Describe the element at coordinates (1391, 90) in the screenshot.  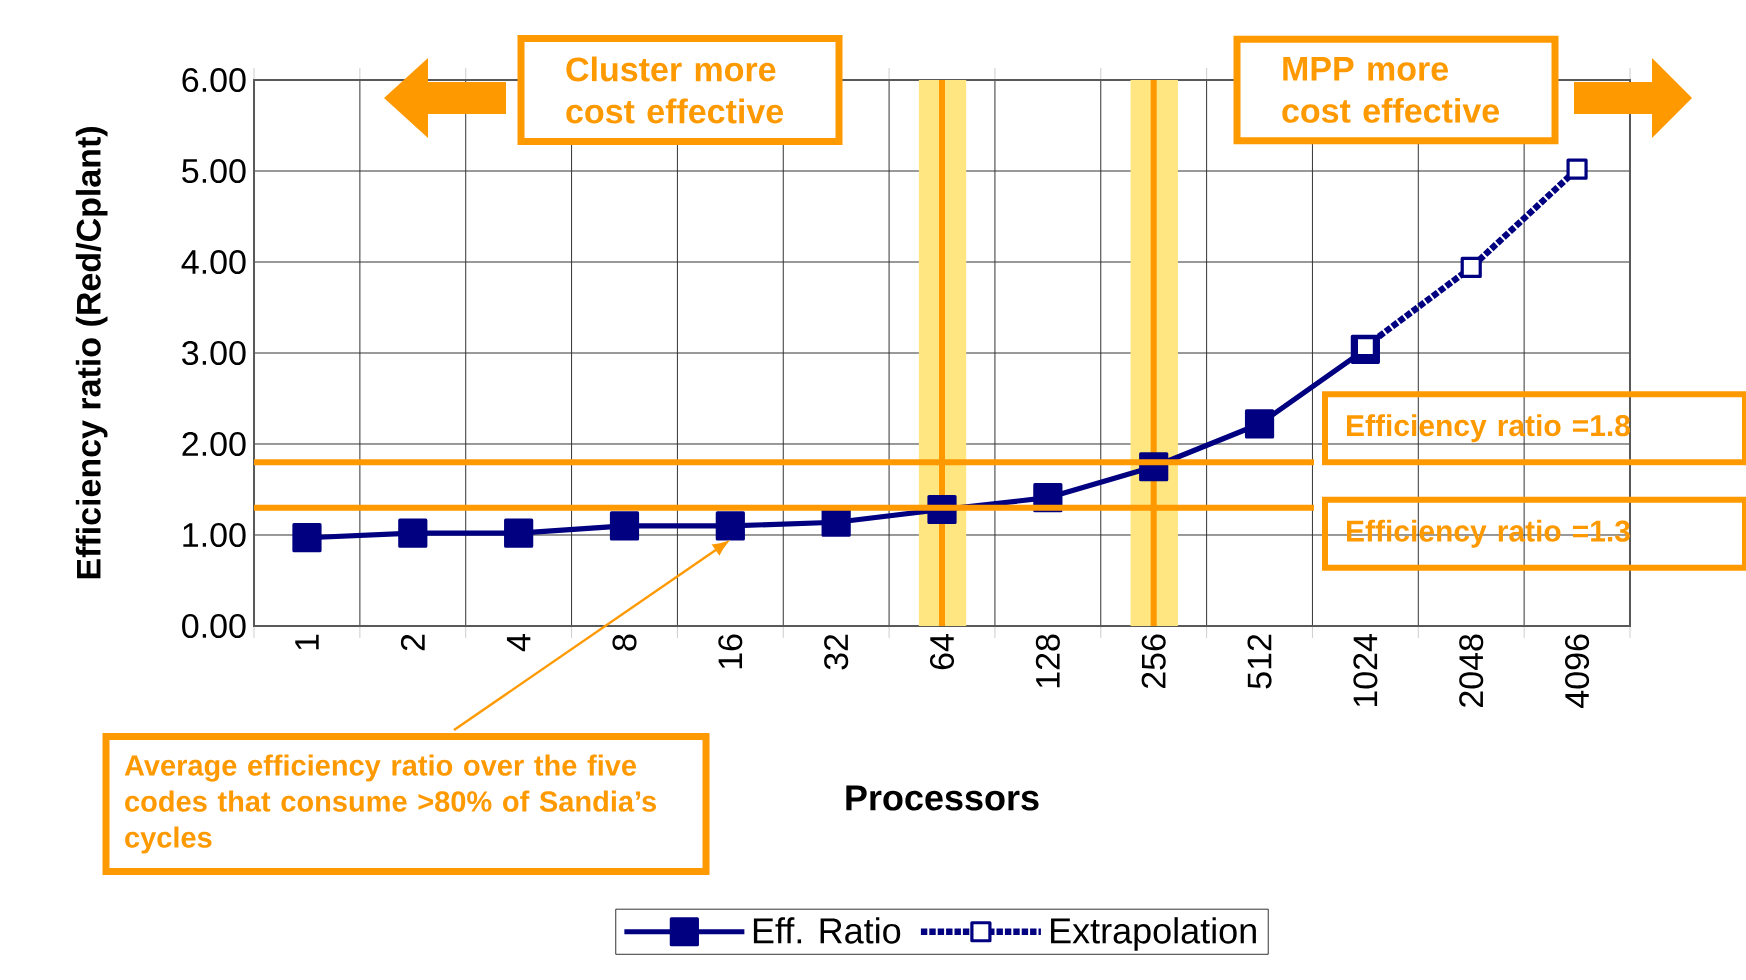
I see `annotation: MPP more cost effective` at that location.